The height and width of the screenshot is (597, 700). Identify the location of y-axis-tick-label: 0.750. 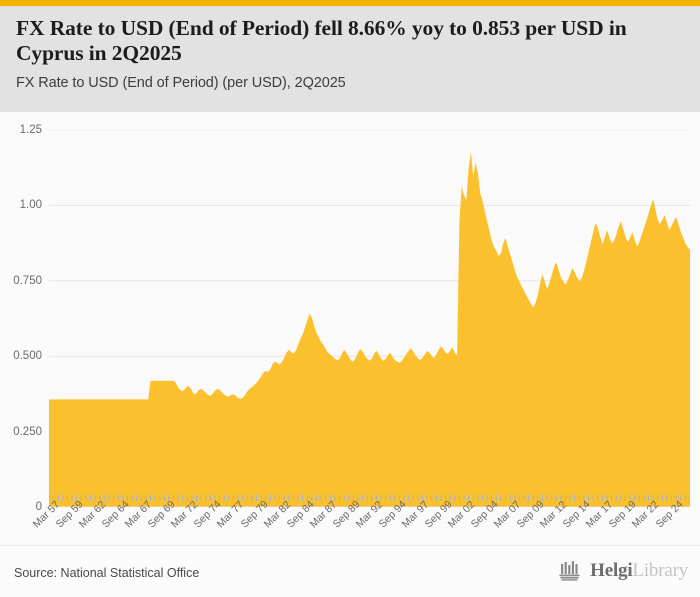
(27, 280).